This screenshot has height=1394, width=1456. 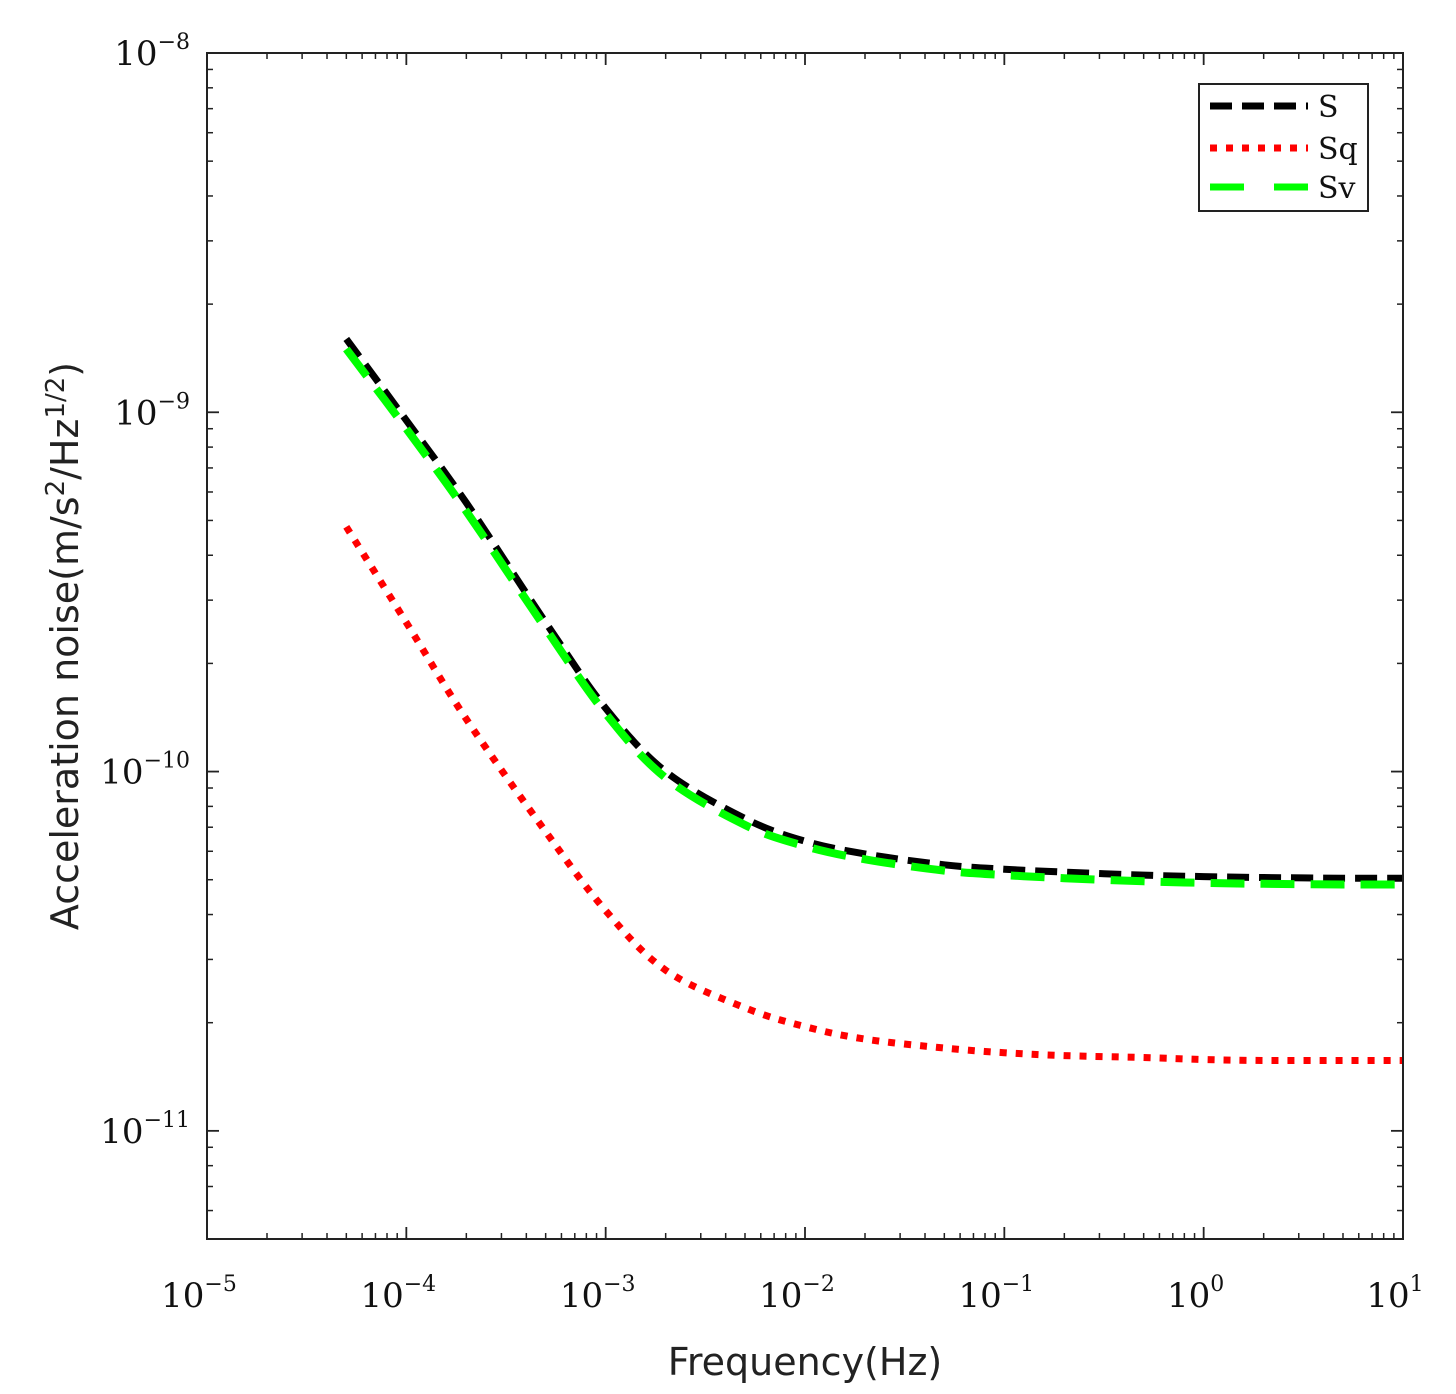 I want to click on x-tick-label: 10⁰, so click(x=1195, y=1294).